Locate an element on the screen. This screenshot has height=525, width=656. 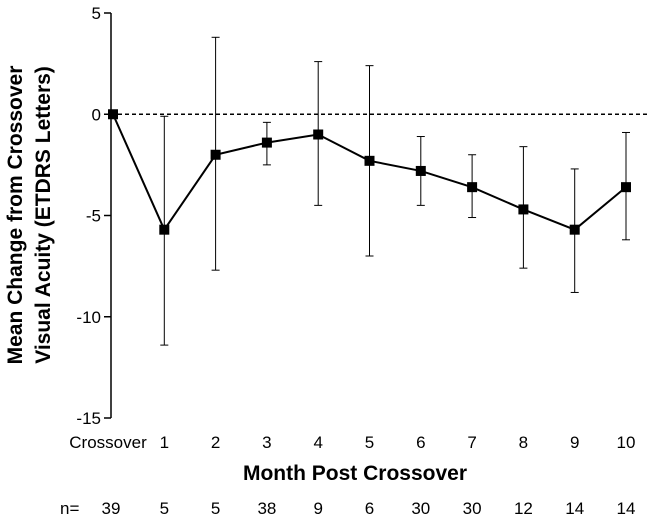
x-tick-label: 3 is located at coordinates (266, 442).